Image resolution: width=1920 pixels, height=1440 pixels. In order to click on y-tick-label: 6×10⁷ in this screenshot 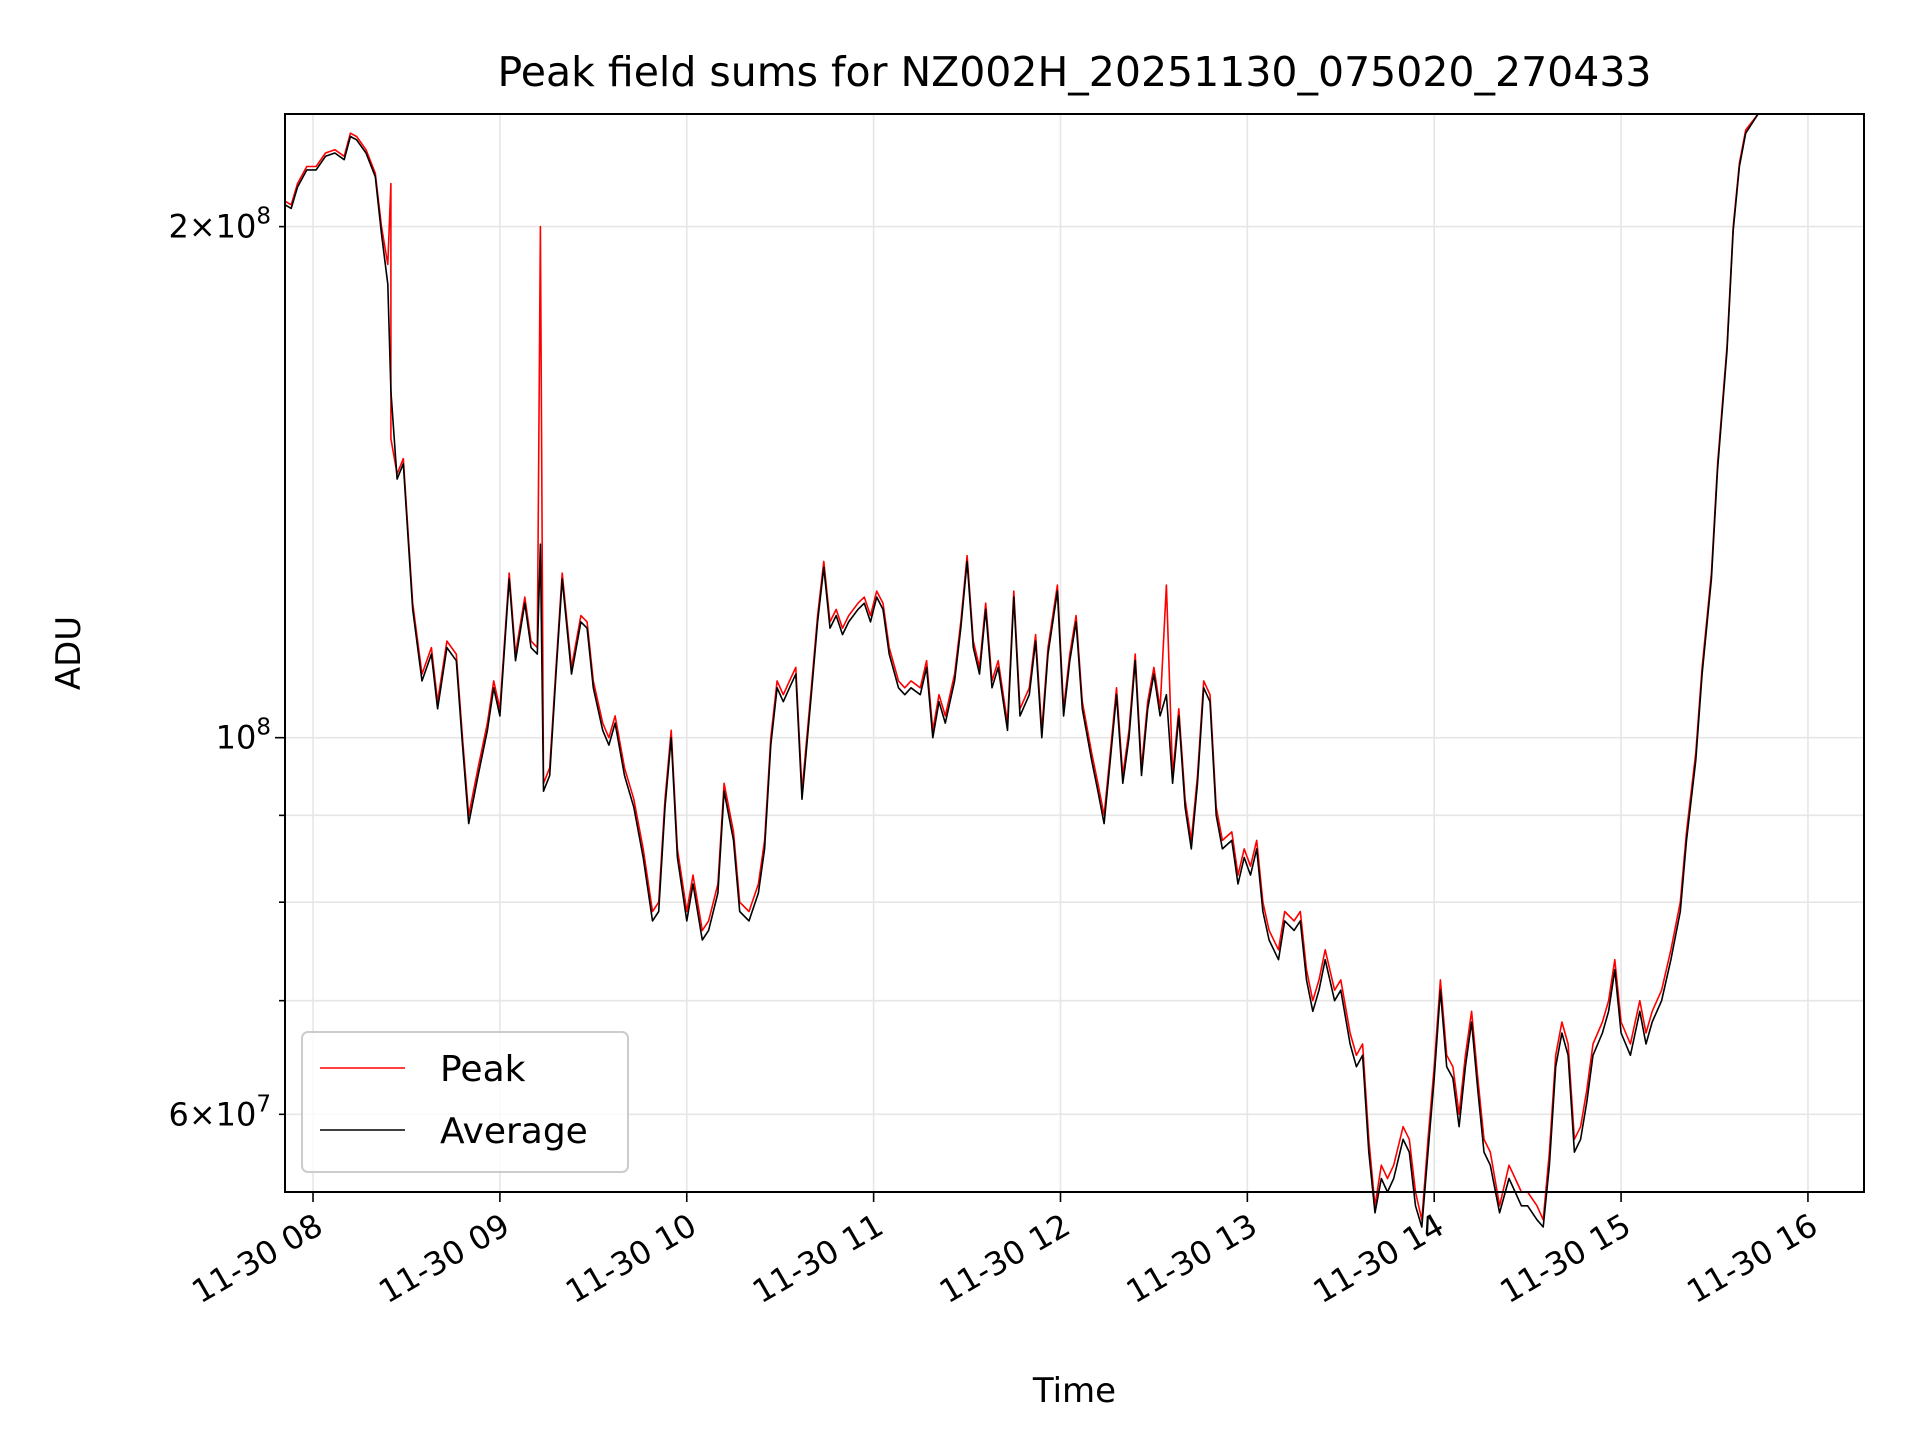, I will do `click(219, 1112)`.